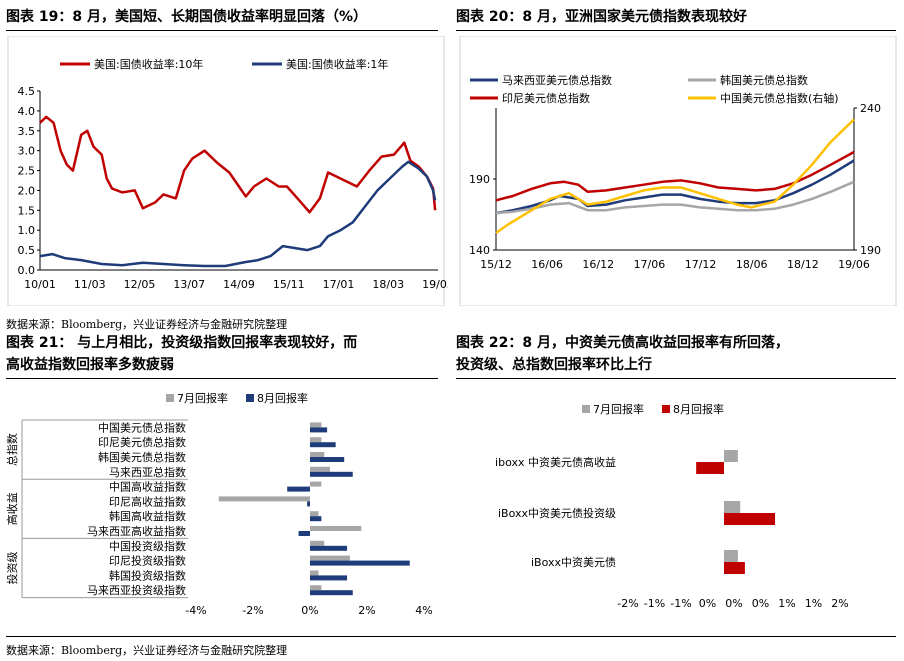  What do you see at coordinates (27, 111) in the screenshot?
I see `chart19-y-tick-label: 4.0` at bounding box center [27, 111].